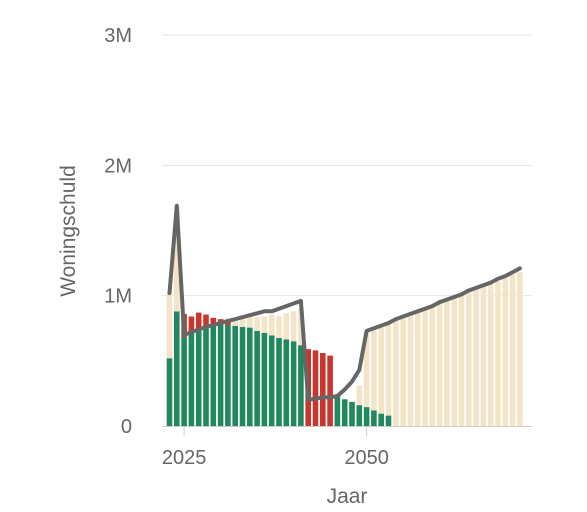  I want to click on y-tick-label: 1M, so click(118, 297).